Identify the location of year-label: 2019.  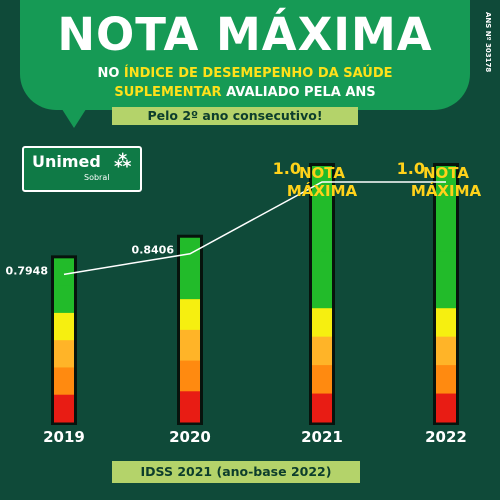
(64, 437).